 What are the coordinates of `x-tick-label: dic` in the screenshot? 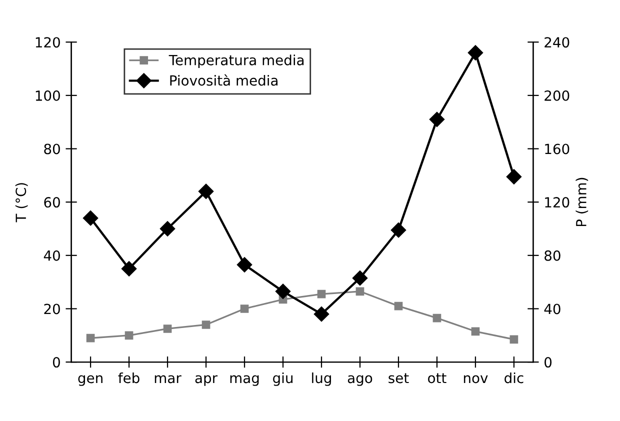 It's located at (514, 378).